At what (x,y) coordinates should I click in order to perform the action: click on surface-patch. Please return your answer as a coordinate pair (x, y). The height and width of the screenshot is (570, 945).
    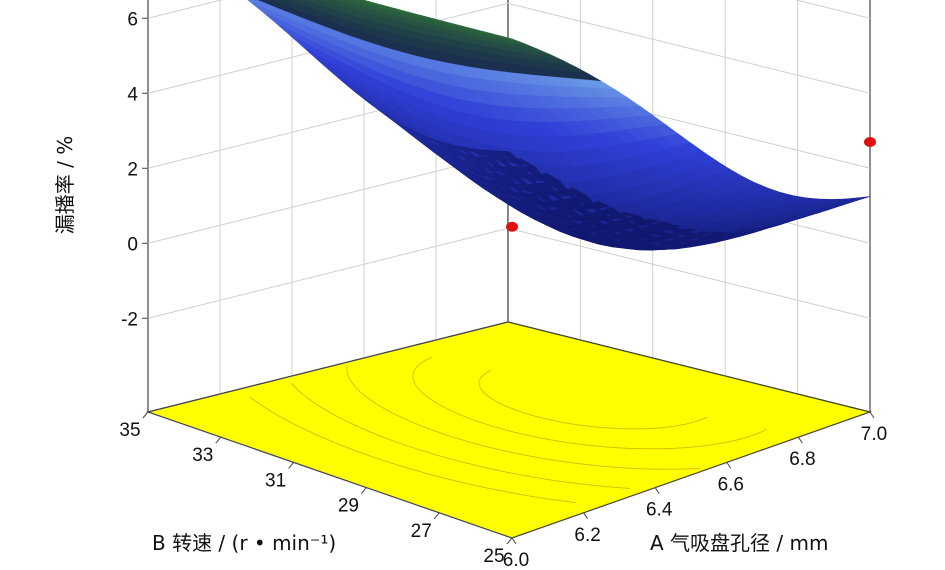
    Looking at the image, I should click on (857, 199).